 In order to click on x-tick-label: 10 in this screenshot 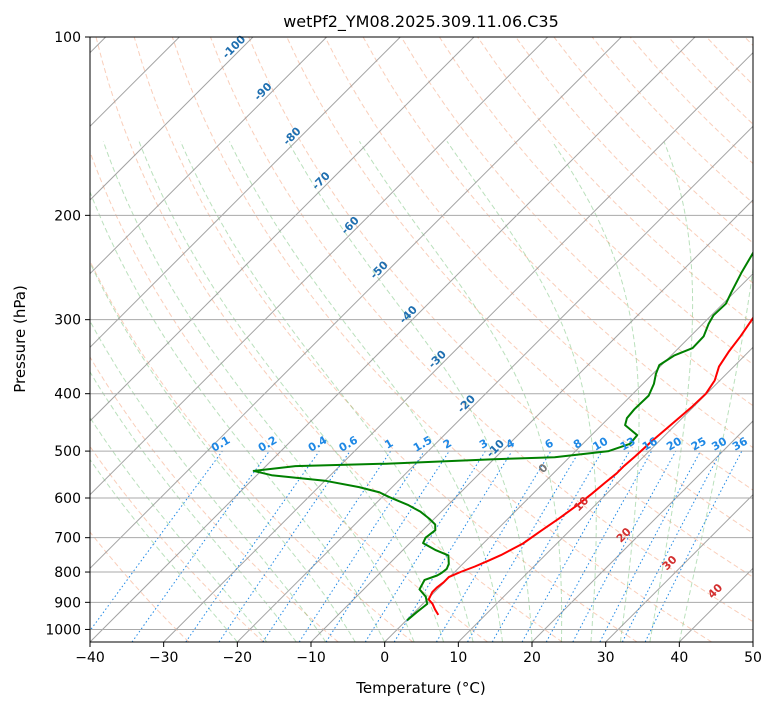, I will do `click(458, 658)`.